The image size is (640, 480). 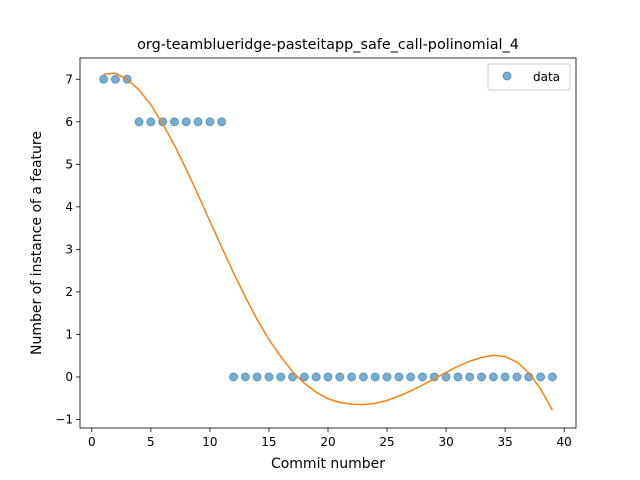 I want to click on legend: data, so click(x=529, y=77).